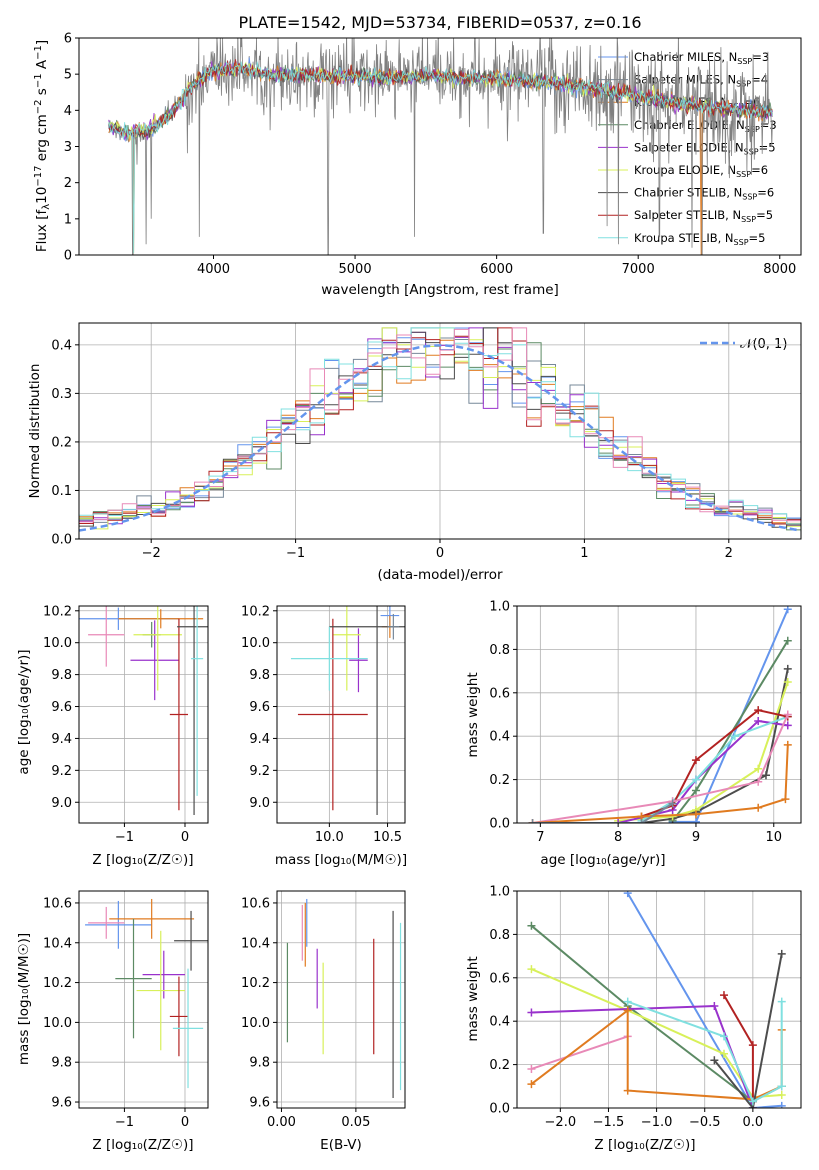 The height and width of the screenshot is (1170, 819). I want to click on weight_vs_age-xtick-label: 10, so click(773, 837).